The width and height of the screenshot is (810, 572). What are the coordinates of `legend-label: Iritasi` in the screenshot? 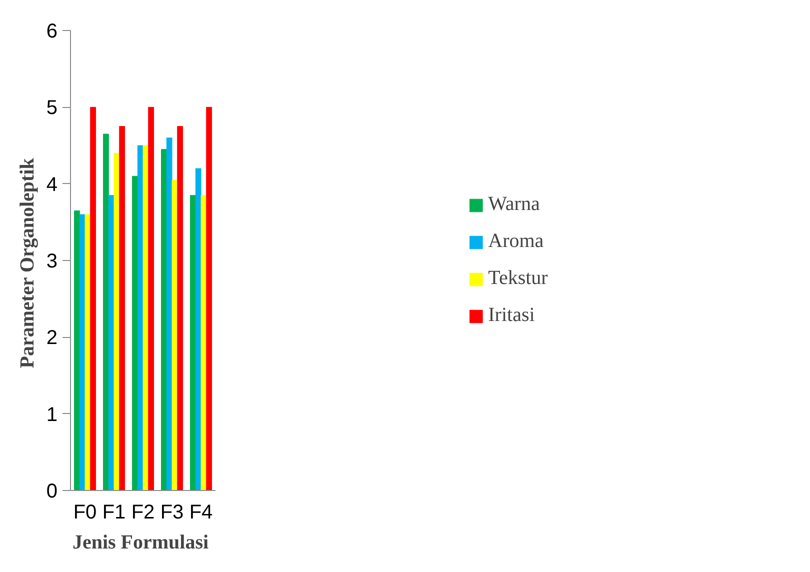 It's located at (511, 315).